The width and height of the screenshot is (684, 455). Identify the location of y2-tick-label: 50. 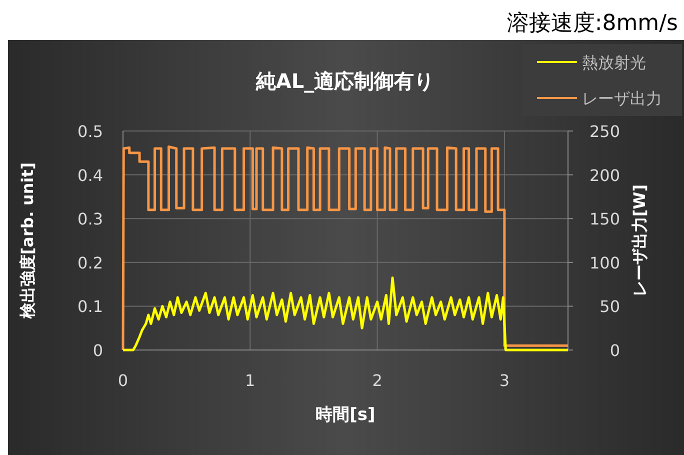
(610, 306).